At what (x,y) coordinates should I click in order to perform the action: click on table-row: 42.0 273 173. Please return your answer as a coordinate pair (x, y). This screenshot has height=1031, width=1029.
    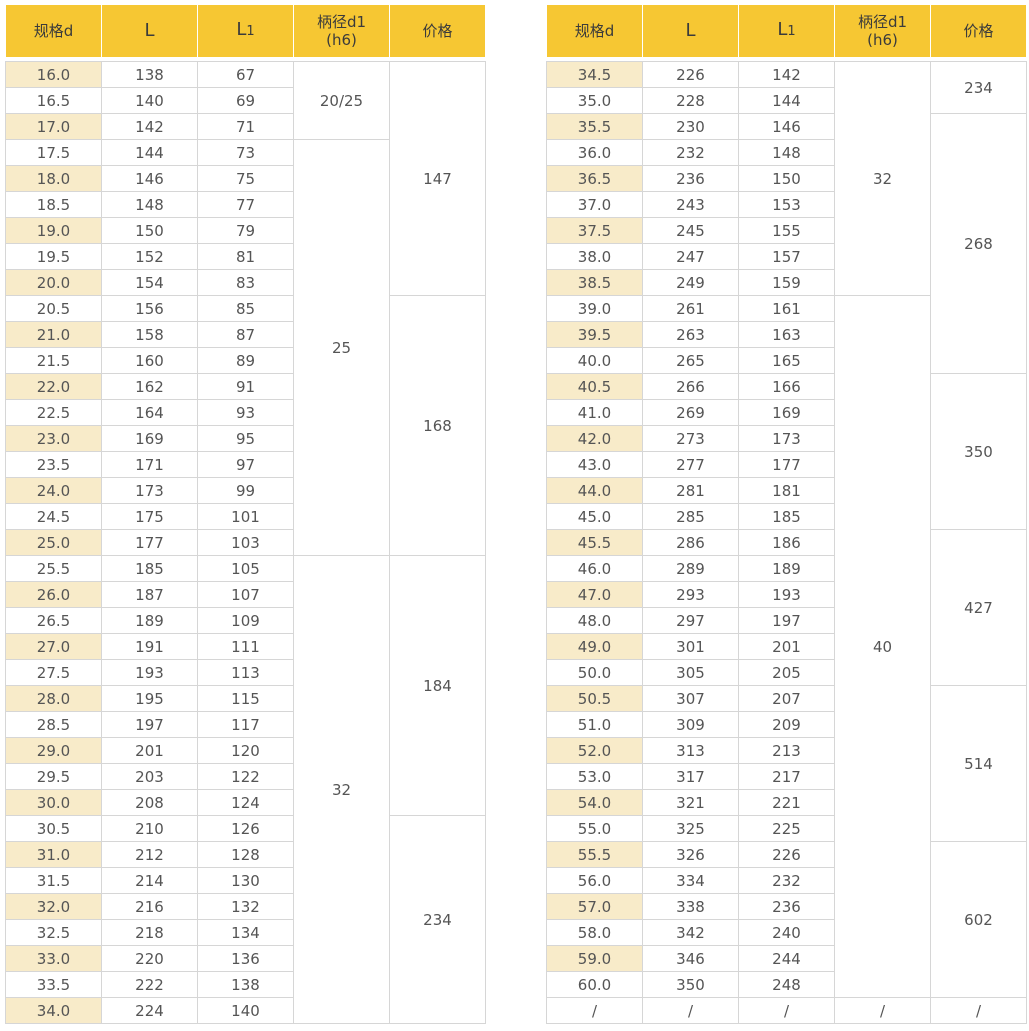
    Looking at the image, I should click on (786, 438).